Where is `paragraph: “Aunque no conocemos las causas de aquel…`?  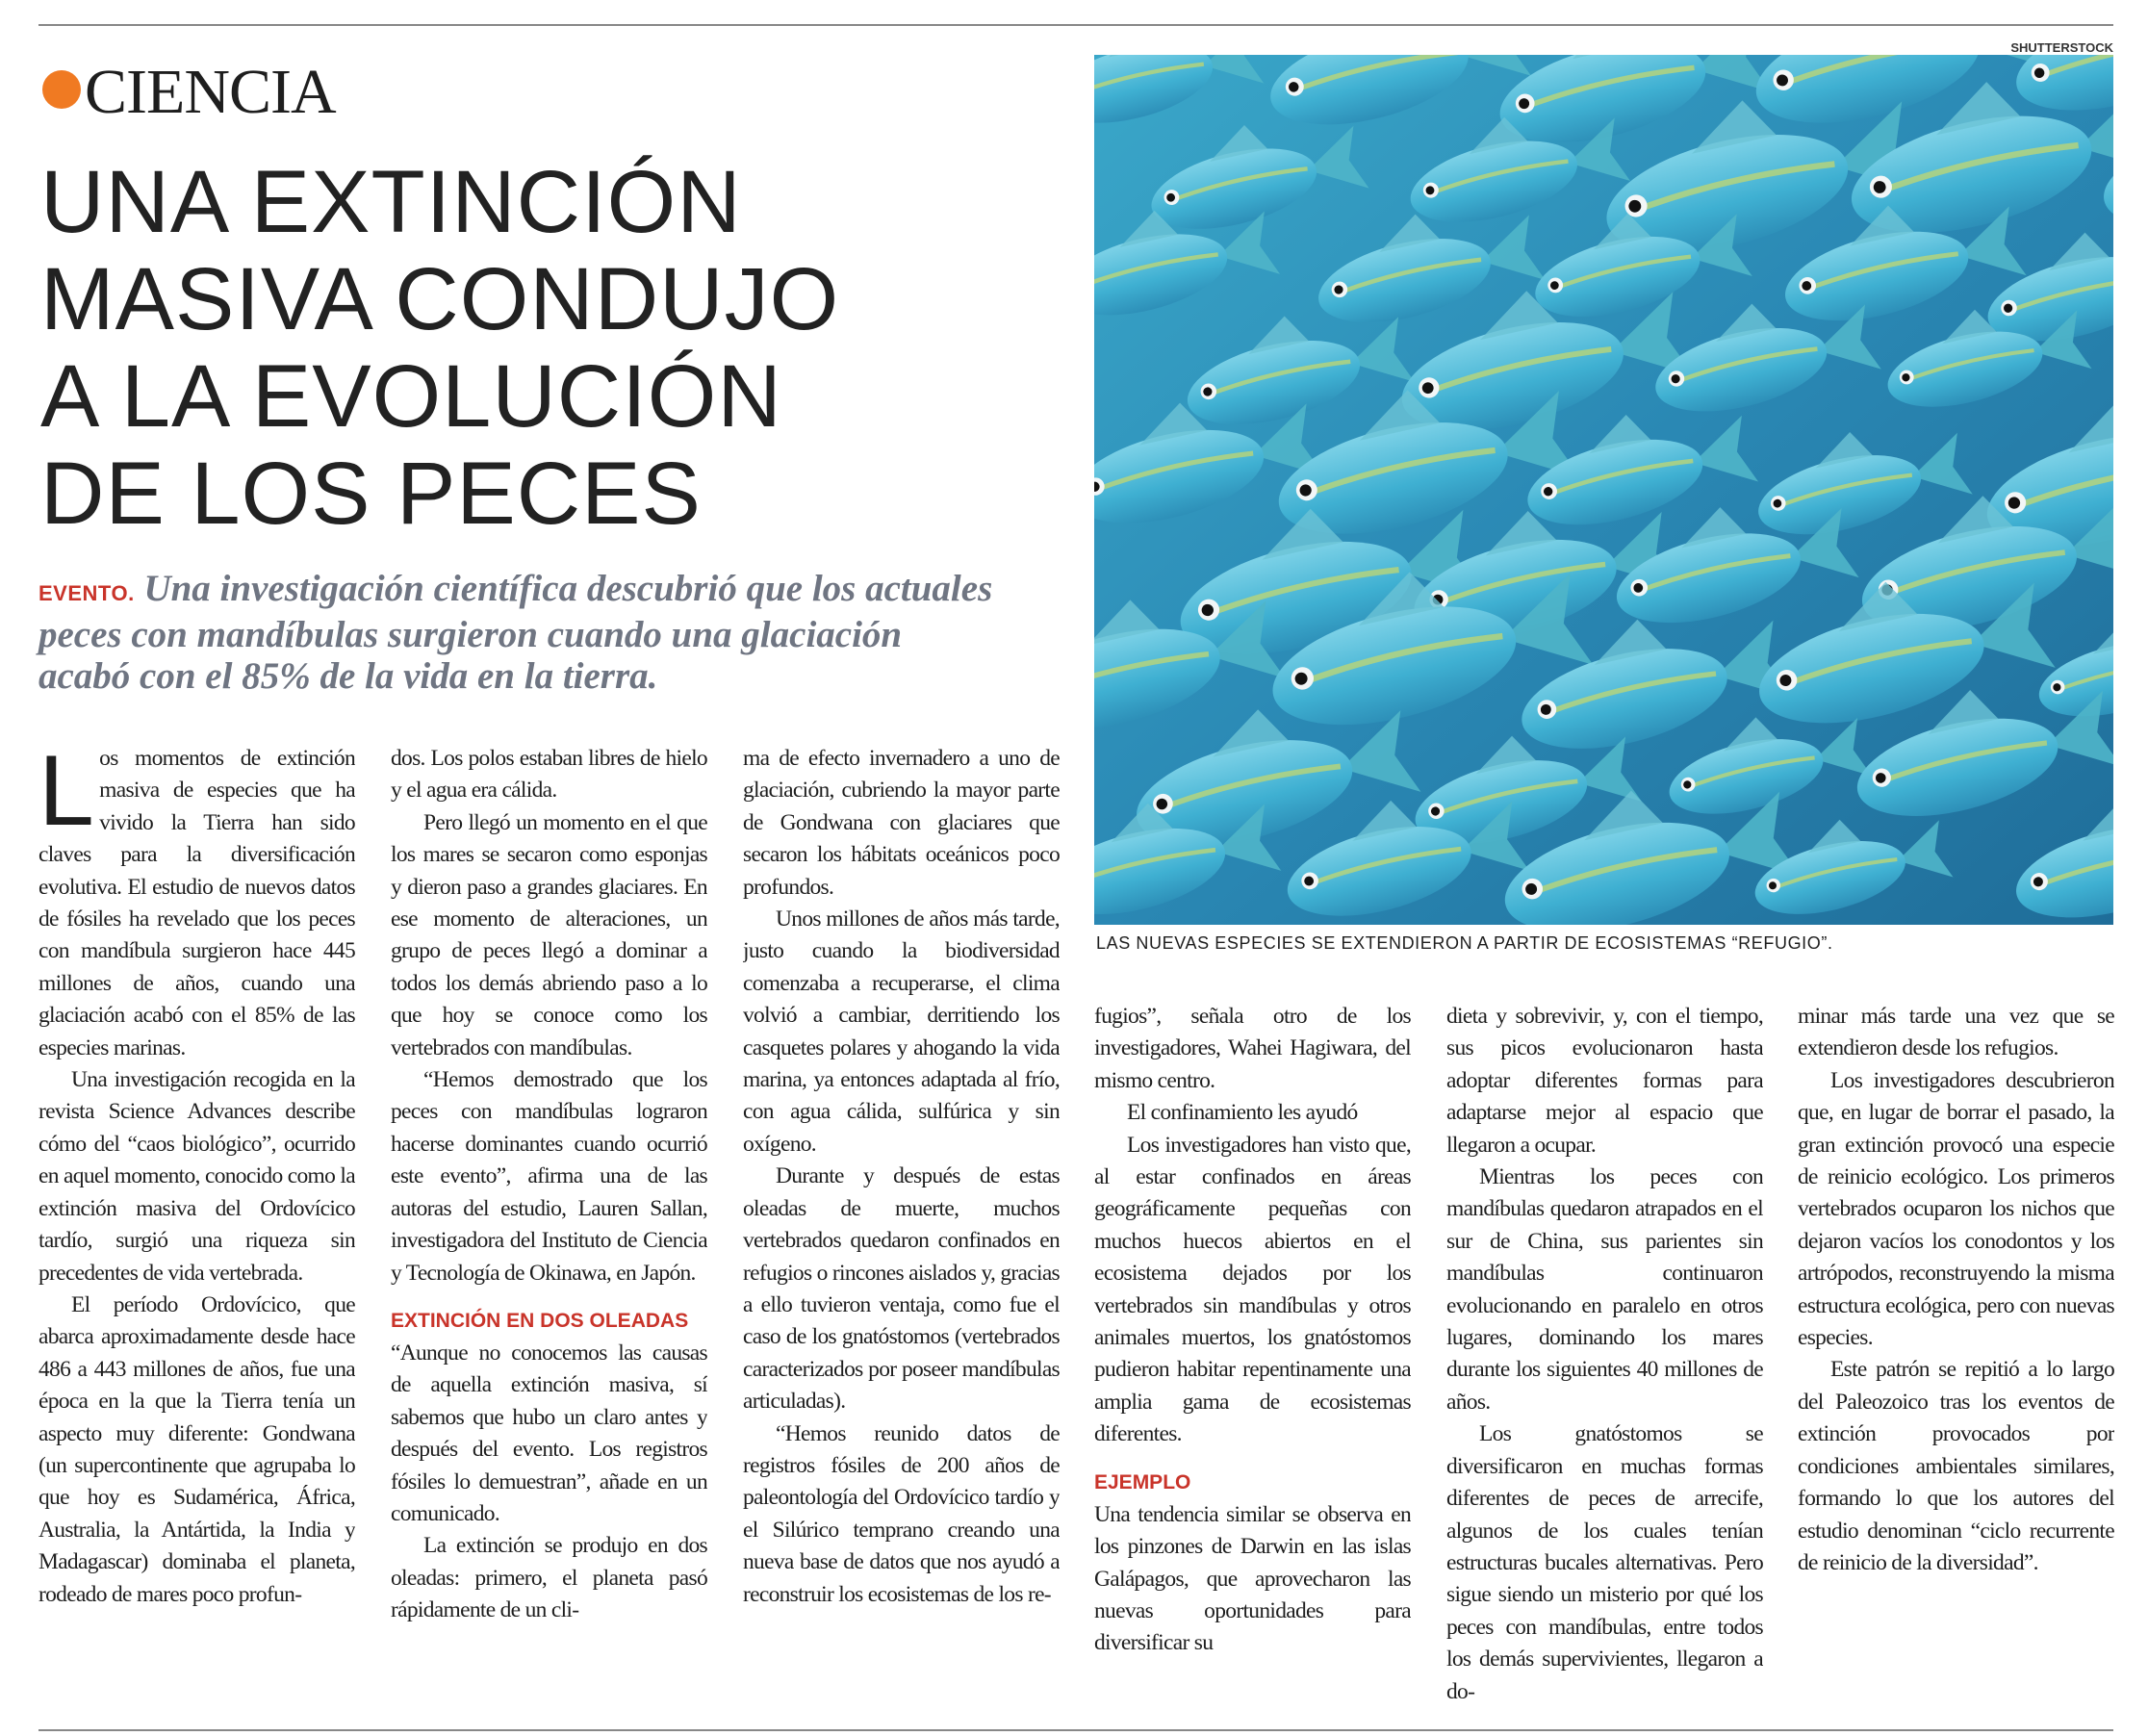 paragraph: “Aunque no conocemos las causas de aquel… is located at coordinates (549, 1433).